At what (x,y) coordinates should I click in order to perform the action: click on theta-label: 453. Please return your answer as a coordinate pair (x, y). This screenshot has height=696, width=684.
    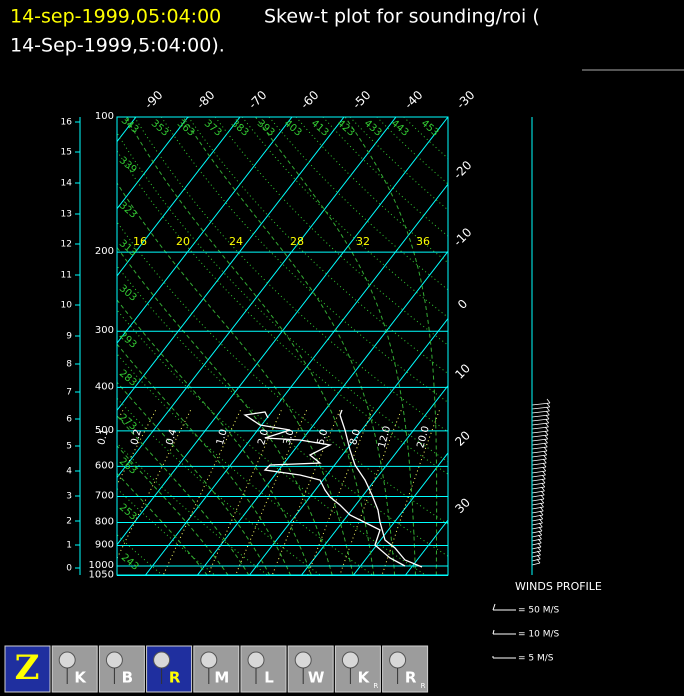
    Looking at the image, I should click on (430, 128).